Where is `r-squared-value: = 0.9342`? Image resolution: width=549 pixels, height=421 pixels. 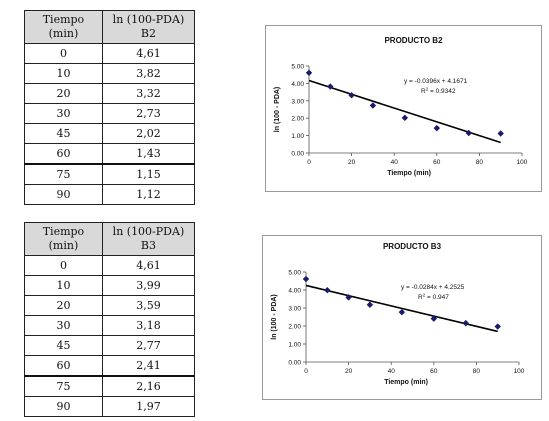 r-squared-value: = 0.9342 is located at coordinates (442, 91).